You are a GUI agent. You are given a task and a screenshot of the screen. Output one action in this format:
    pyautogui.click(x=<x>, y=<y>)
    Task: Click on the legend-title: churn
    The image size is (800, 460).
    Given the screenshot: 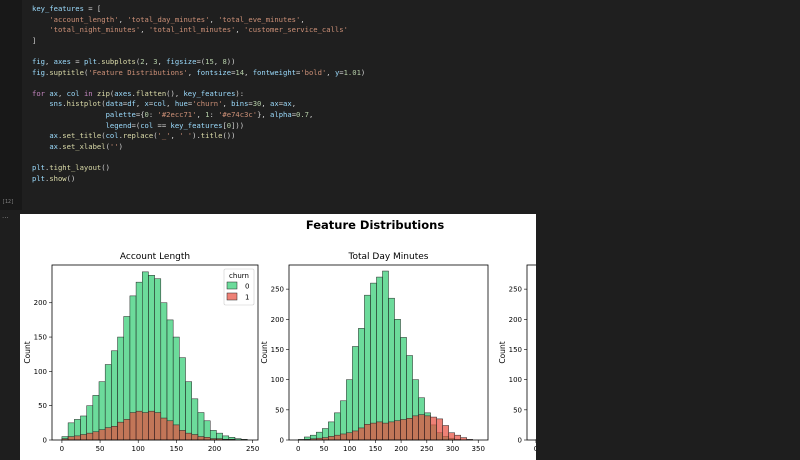 What is the action you would take?
    pyautogui.click(x=239, y=276)
    